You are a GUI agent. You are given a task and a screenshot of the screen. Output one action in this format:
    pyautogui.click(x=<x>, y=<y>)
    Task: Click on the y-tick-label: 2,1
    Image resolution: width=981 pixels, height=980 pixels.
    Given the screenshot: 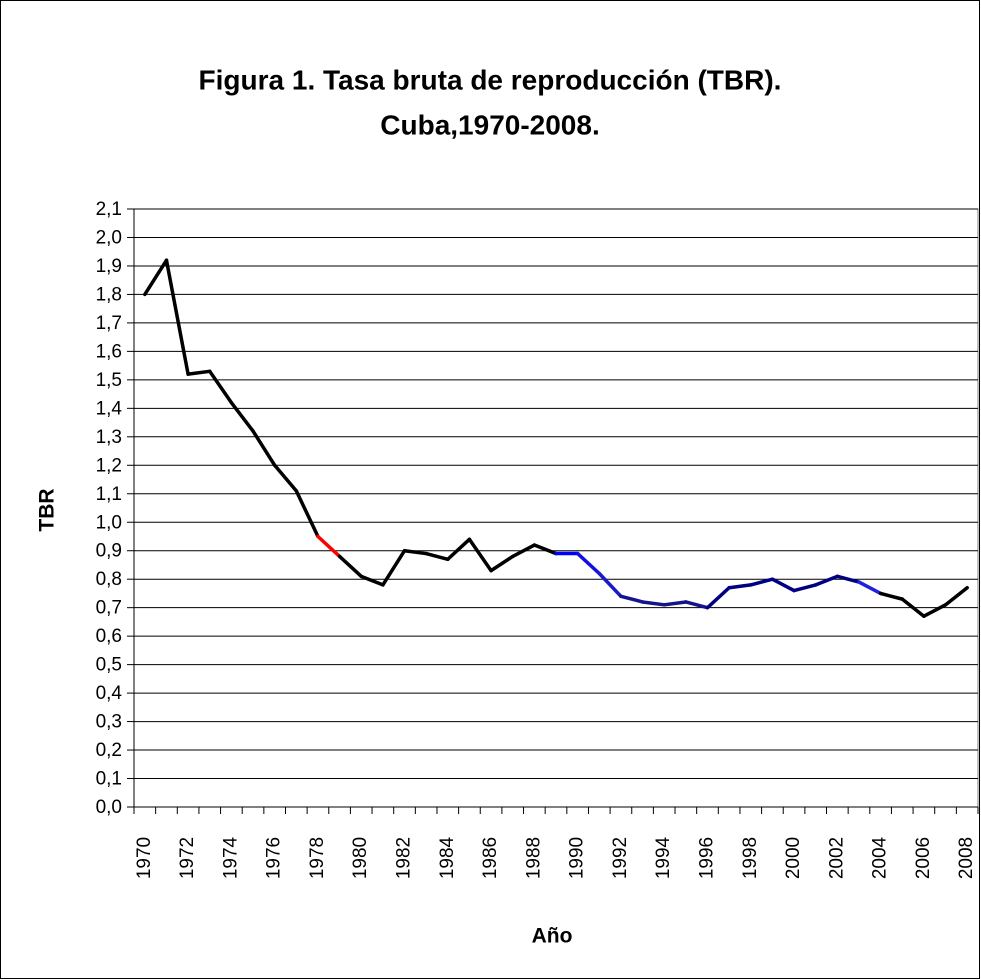 What is the action you would take?
    pyautogui.click(x=109, y=209)
    